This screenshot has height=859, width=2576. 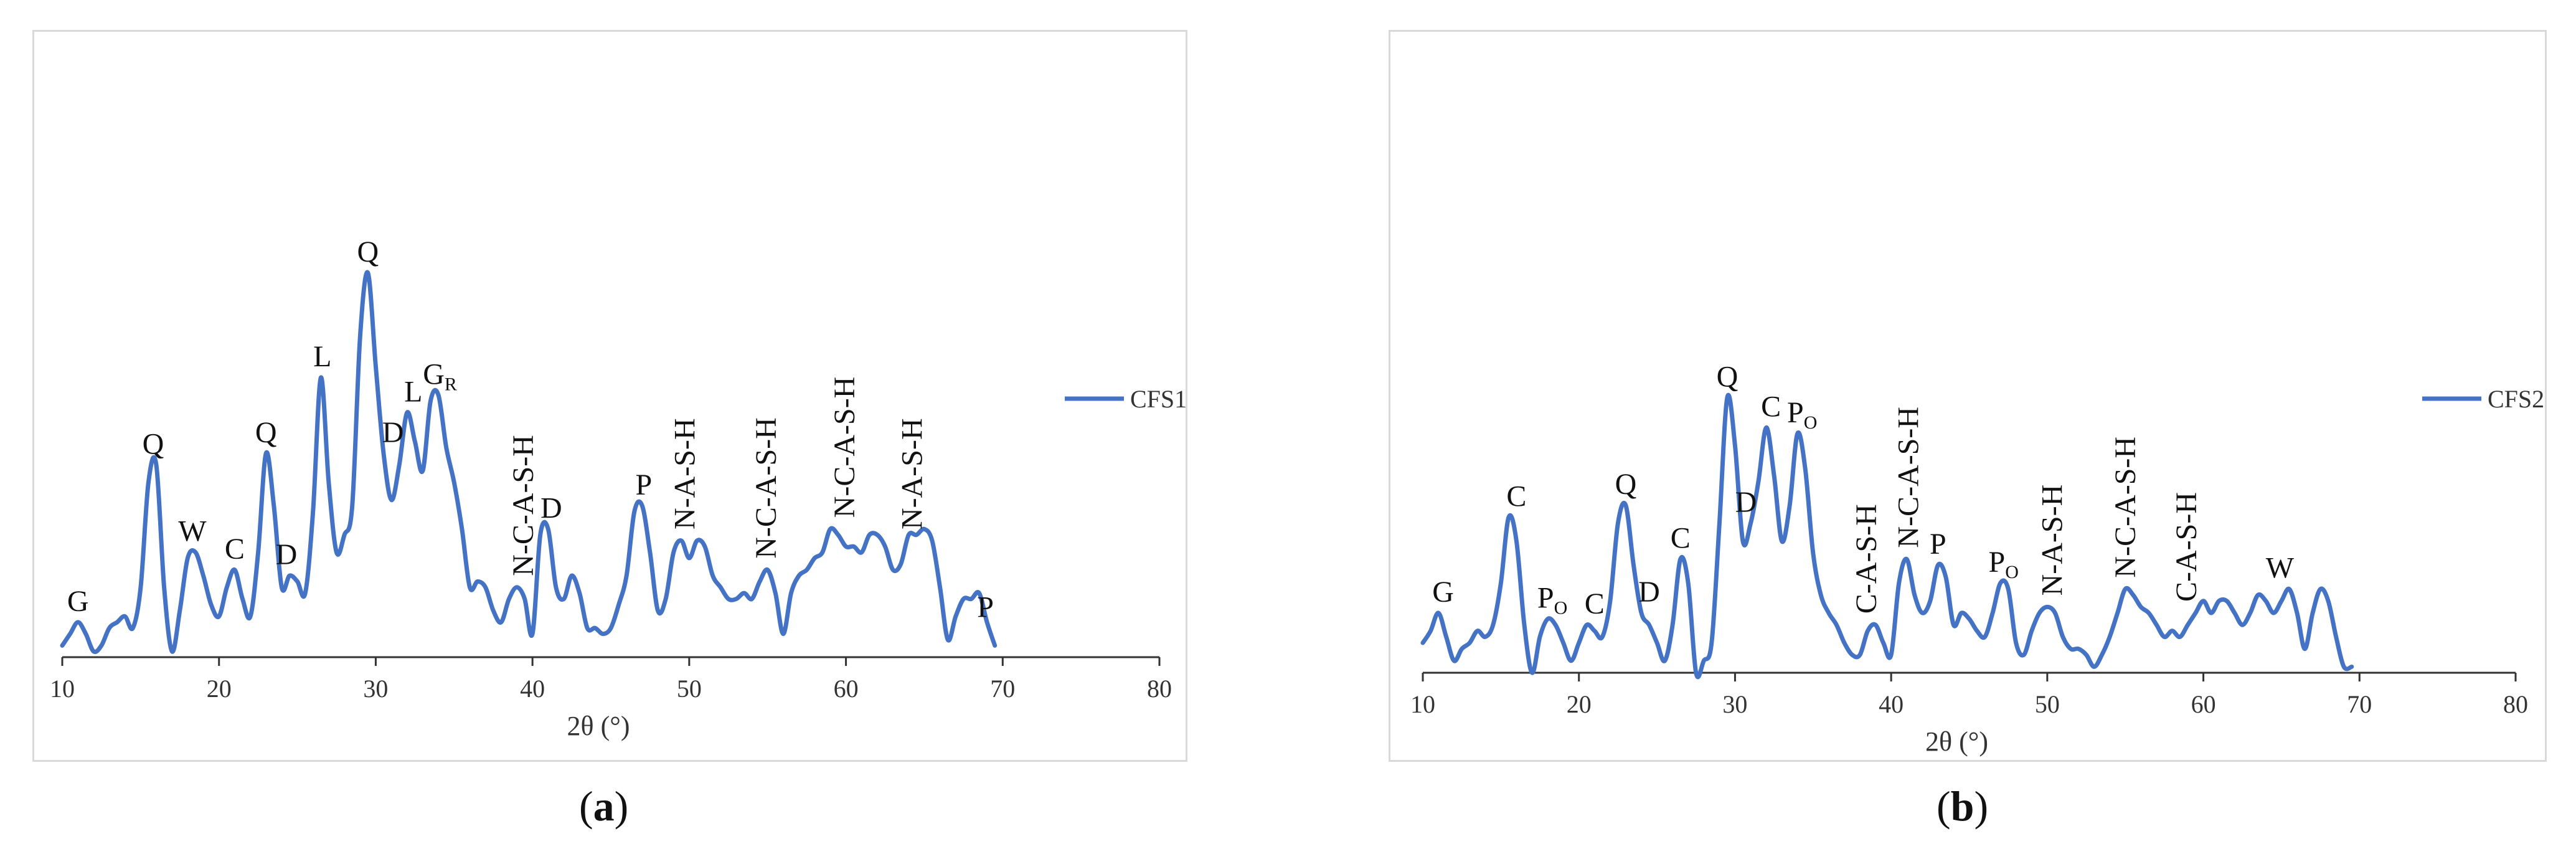 What do you see at coordinates (2515, 704) in the screenshot?
I see `panel-b-x-tick-label: 80` at bounding box center [2515, 704].